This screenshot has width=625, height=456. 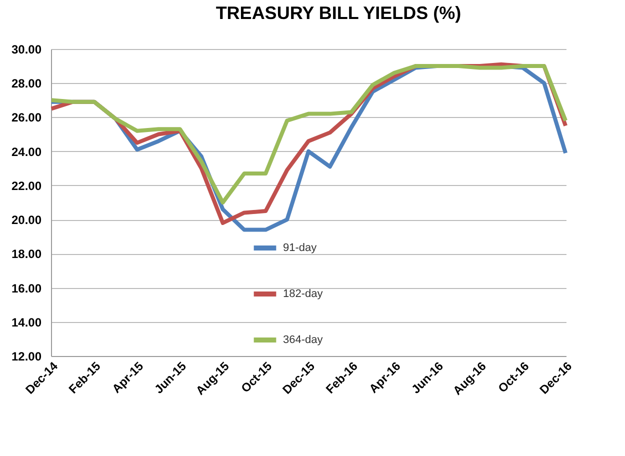 I want to click on y-tick-label: 26.00, so click(x=26, y=117).